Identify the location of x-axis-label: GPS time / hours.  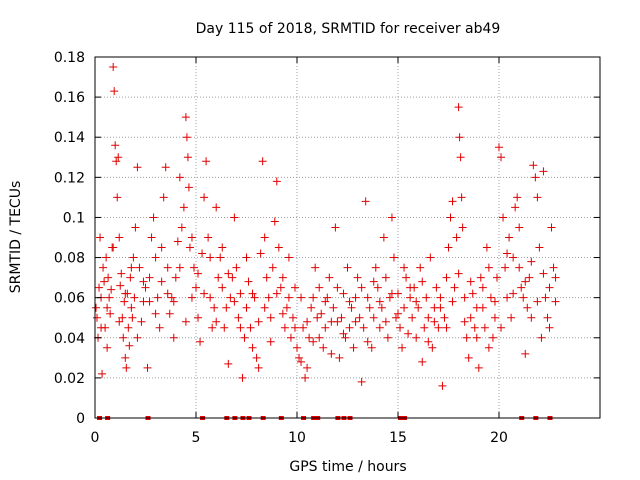
(347, 467).